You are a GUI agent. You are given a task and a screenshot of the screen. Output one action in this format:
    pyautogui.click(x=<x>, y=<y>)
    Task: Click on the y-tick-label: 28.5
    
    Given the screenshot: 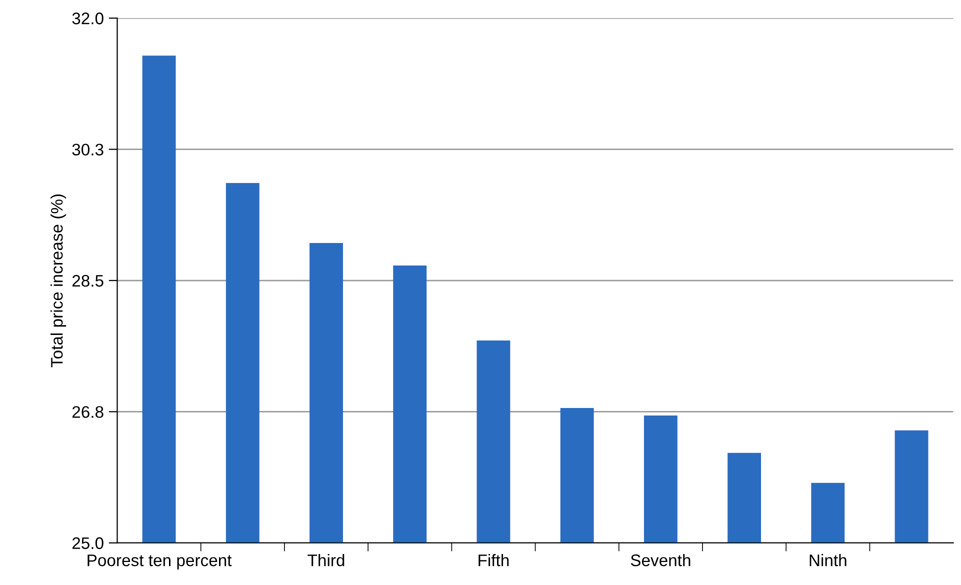 What is the action you would take?
    pyautogui.click(x=88, y=280)
    